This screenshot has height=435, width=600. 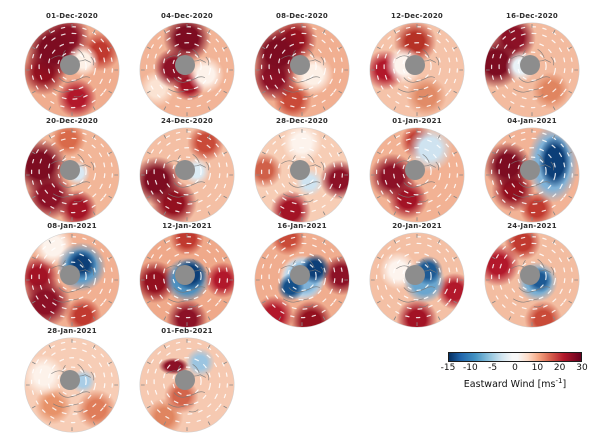 What do you see at coordinates (302, 121) in the screenshot?
I see `panel-date: 28-Dec-2020` at bounding box center [302, 121].